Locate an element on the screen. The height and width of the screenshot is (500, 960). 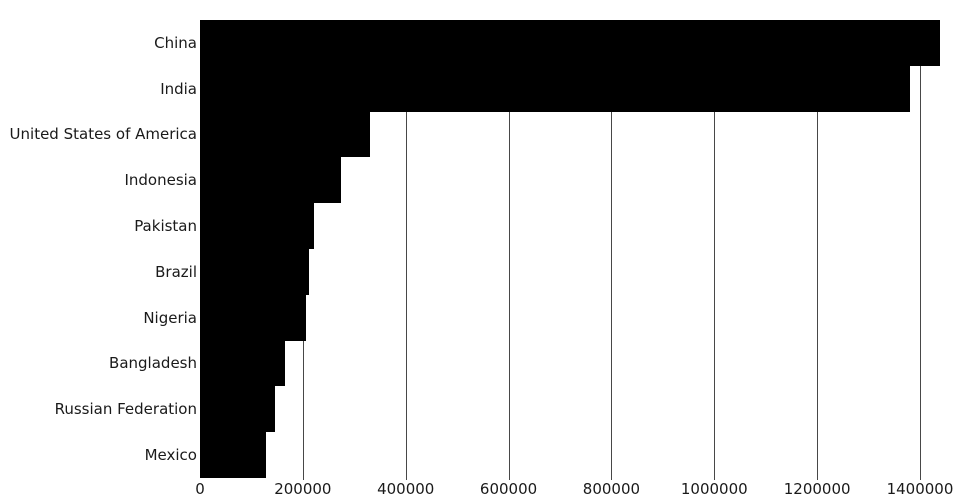
bar-china is located at coordinates (570, 43).